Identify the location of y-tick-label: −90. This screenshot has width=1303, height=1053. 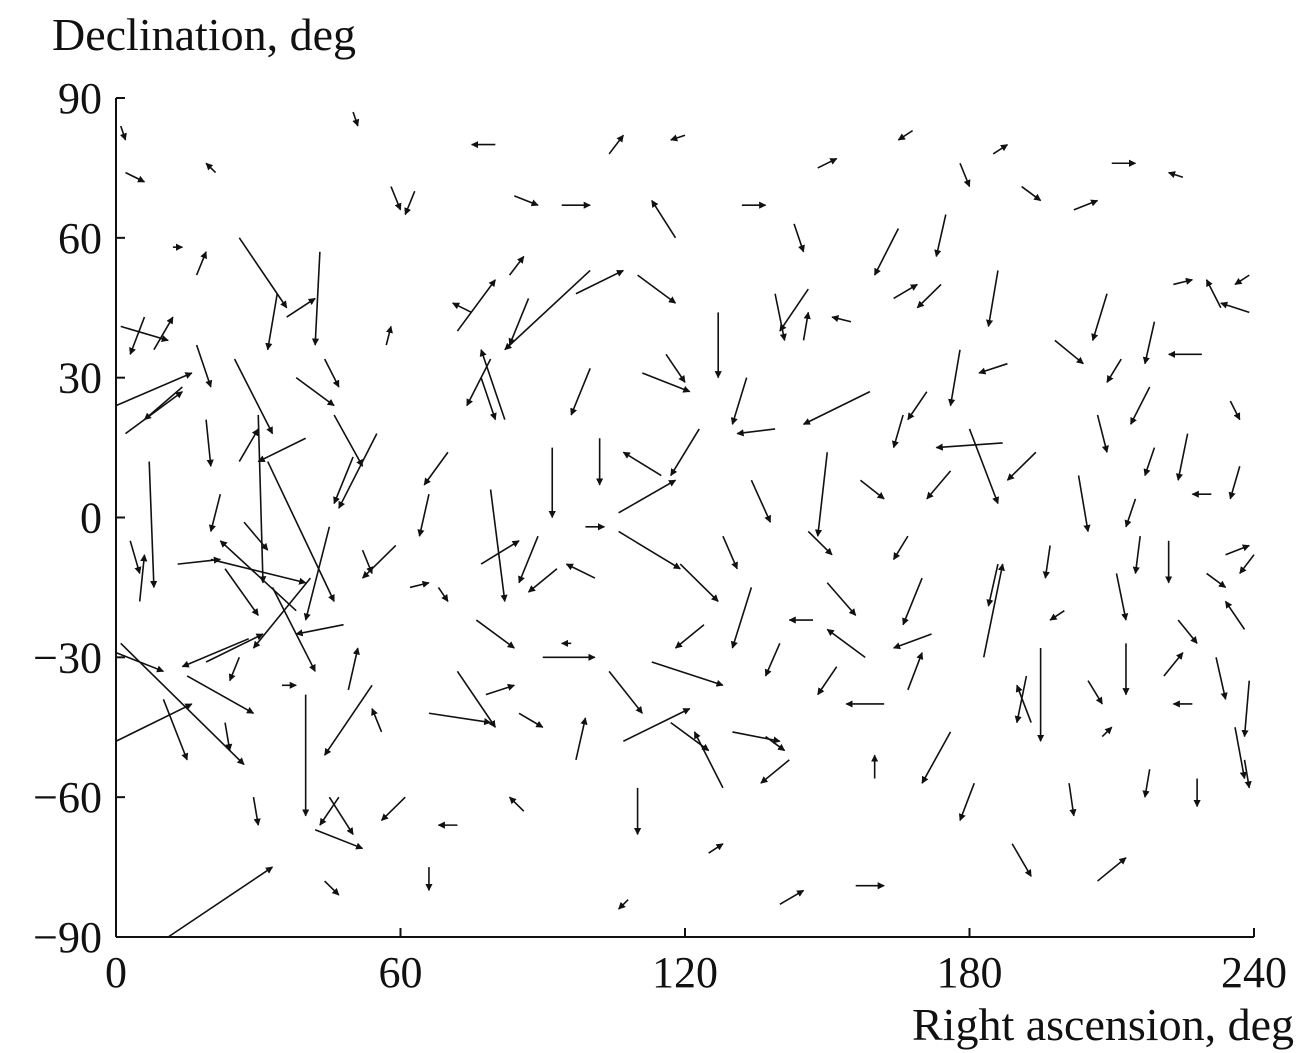
(67, 937).